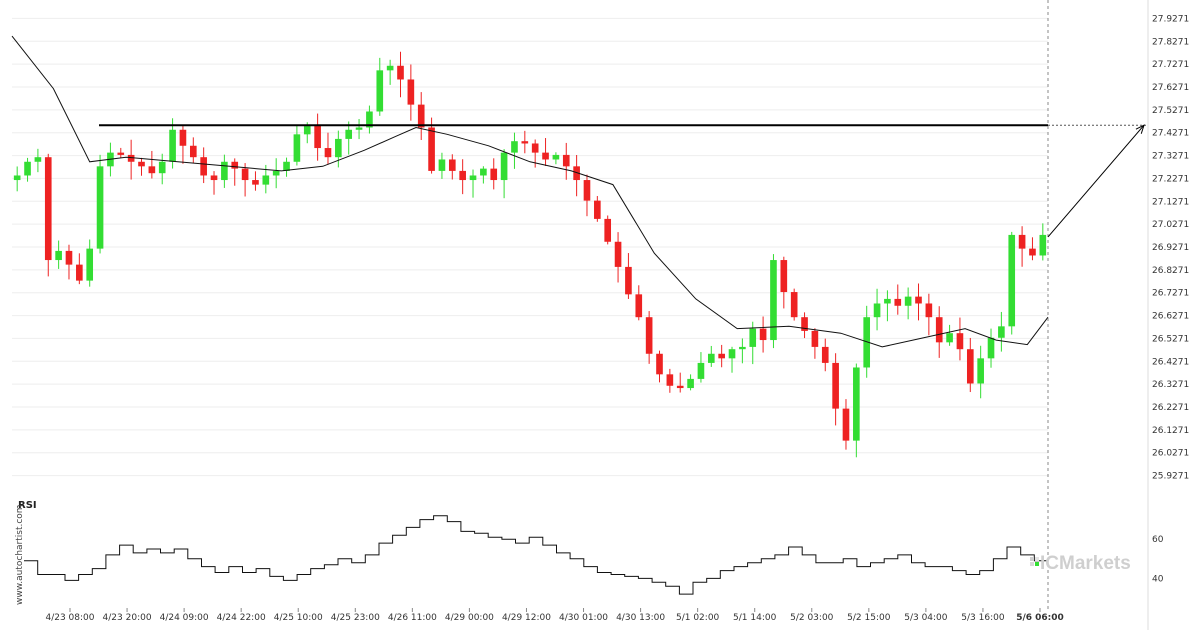  What do you see at coordinates (1170, 19) in the screenshot?
I see `price-tick-label: 27.9271` at bounding box center [1170, 19].